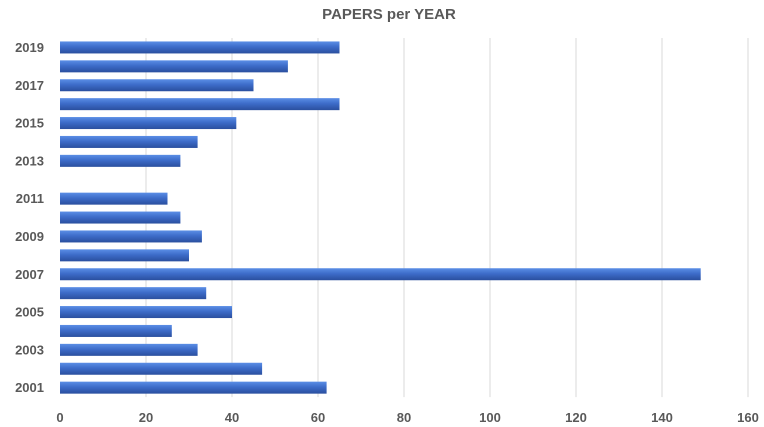  Describe the element at coordinates (662, 417) in the screenshot. I see `x-tick-label: 140` at that location.